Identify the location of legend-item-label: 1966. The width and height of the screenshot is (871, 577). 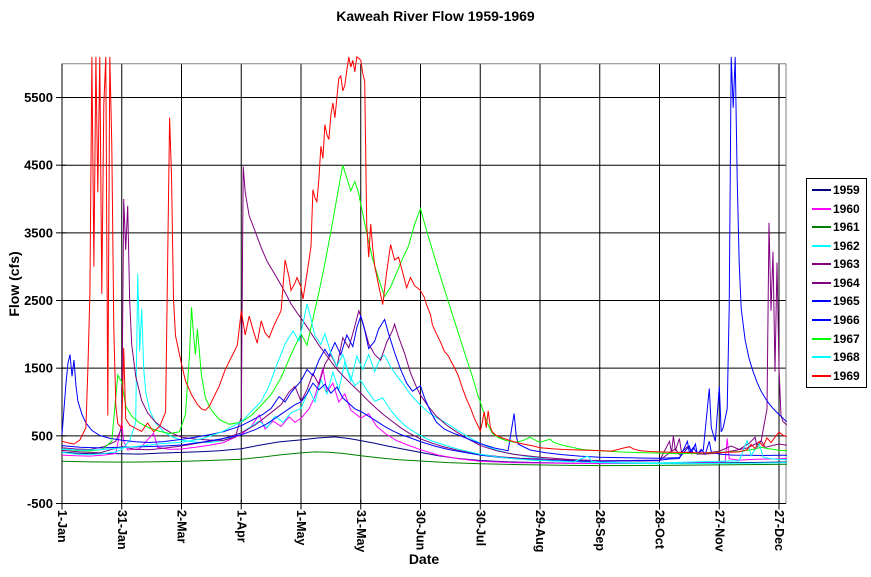
(846, 319).